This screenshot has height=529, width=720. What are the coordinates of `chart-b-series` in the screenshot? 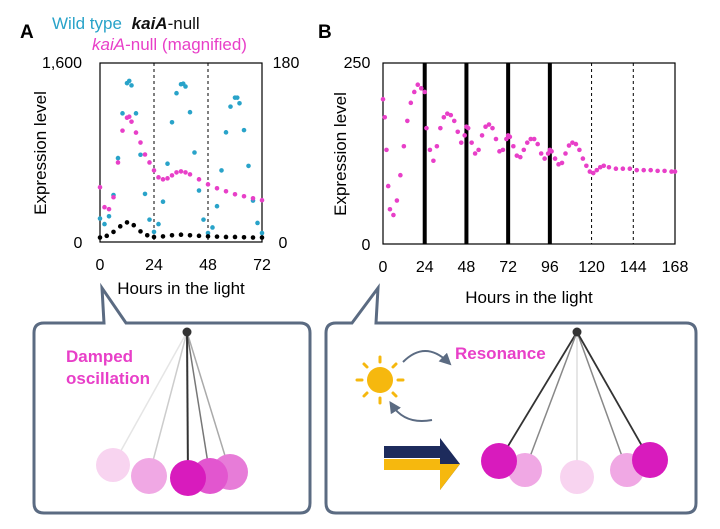 It's located at (529, 150).